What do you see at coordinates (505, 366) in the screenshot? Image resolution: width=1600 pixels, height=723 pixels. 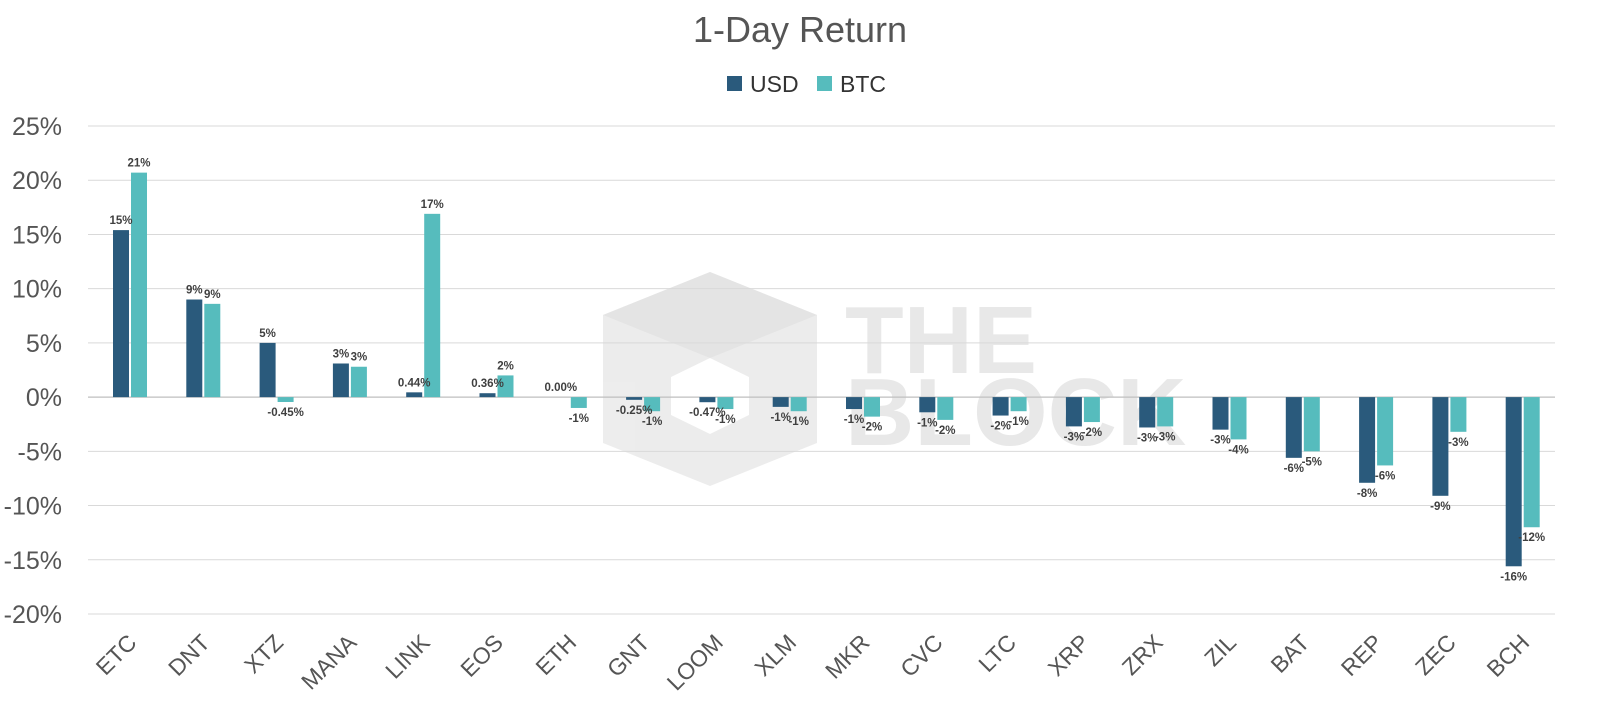 I see `data-label-btc-eos: 2%` at bounding box center [505, 366].